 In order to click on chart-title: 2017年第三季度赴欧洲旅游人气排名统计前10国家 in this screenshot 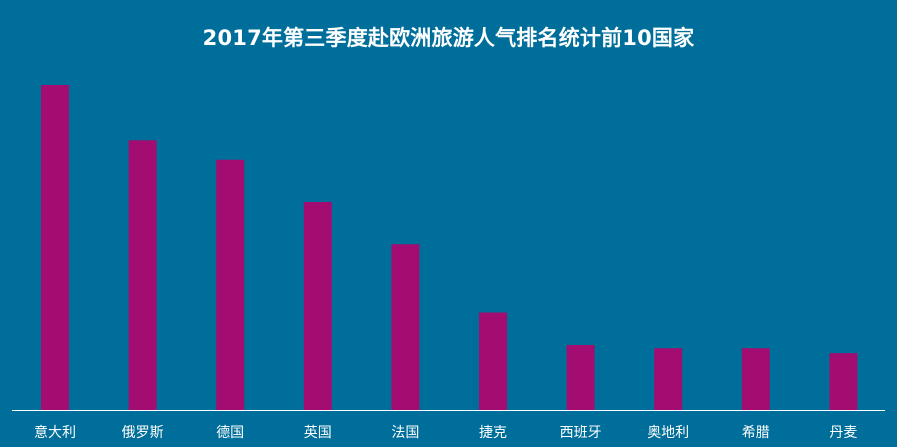, I will do `click(448, 38)`.